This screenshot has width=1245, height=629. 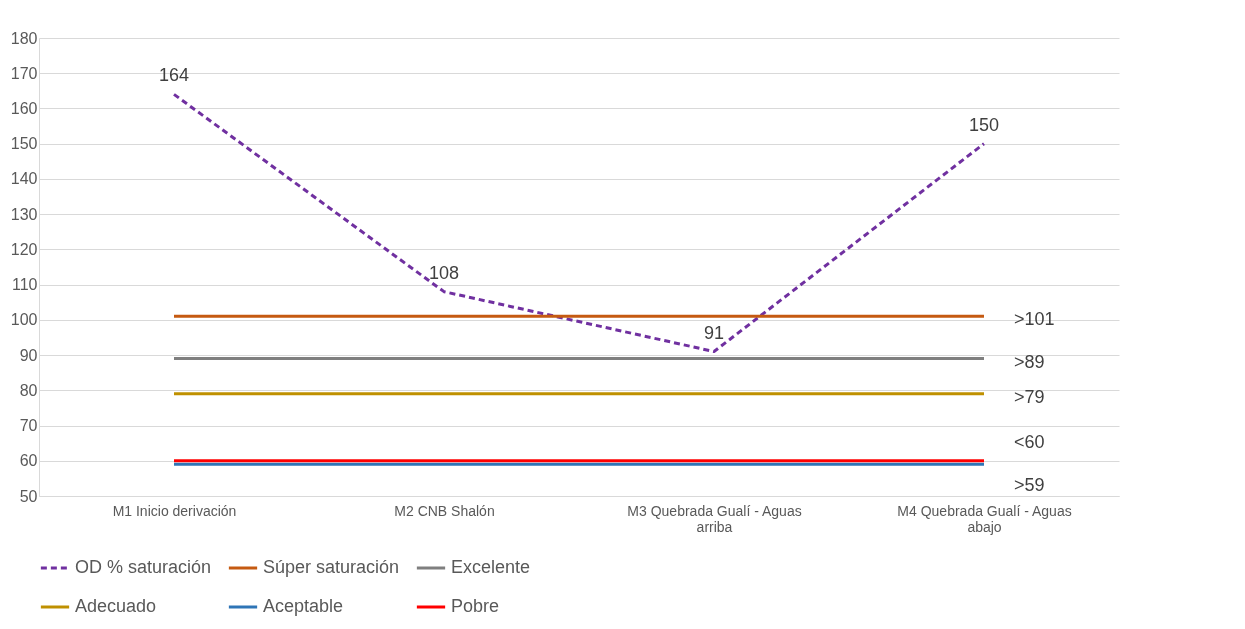 What do you see at coordinates (444, 272) in the screenshot?
I see `data-label: 108` at bounding box center [444, 272].